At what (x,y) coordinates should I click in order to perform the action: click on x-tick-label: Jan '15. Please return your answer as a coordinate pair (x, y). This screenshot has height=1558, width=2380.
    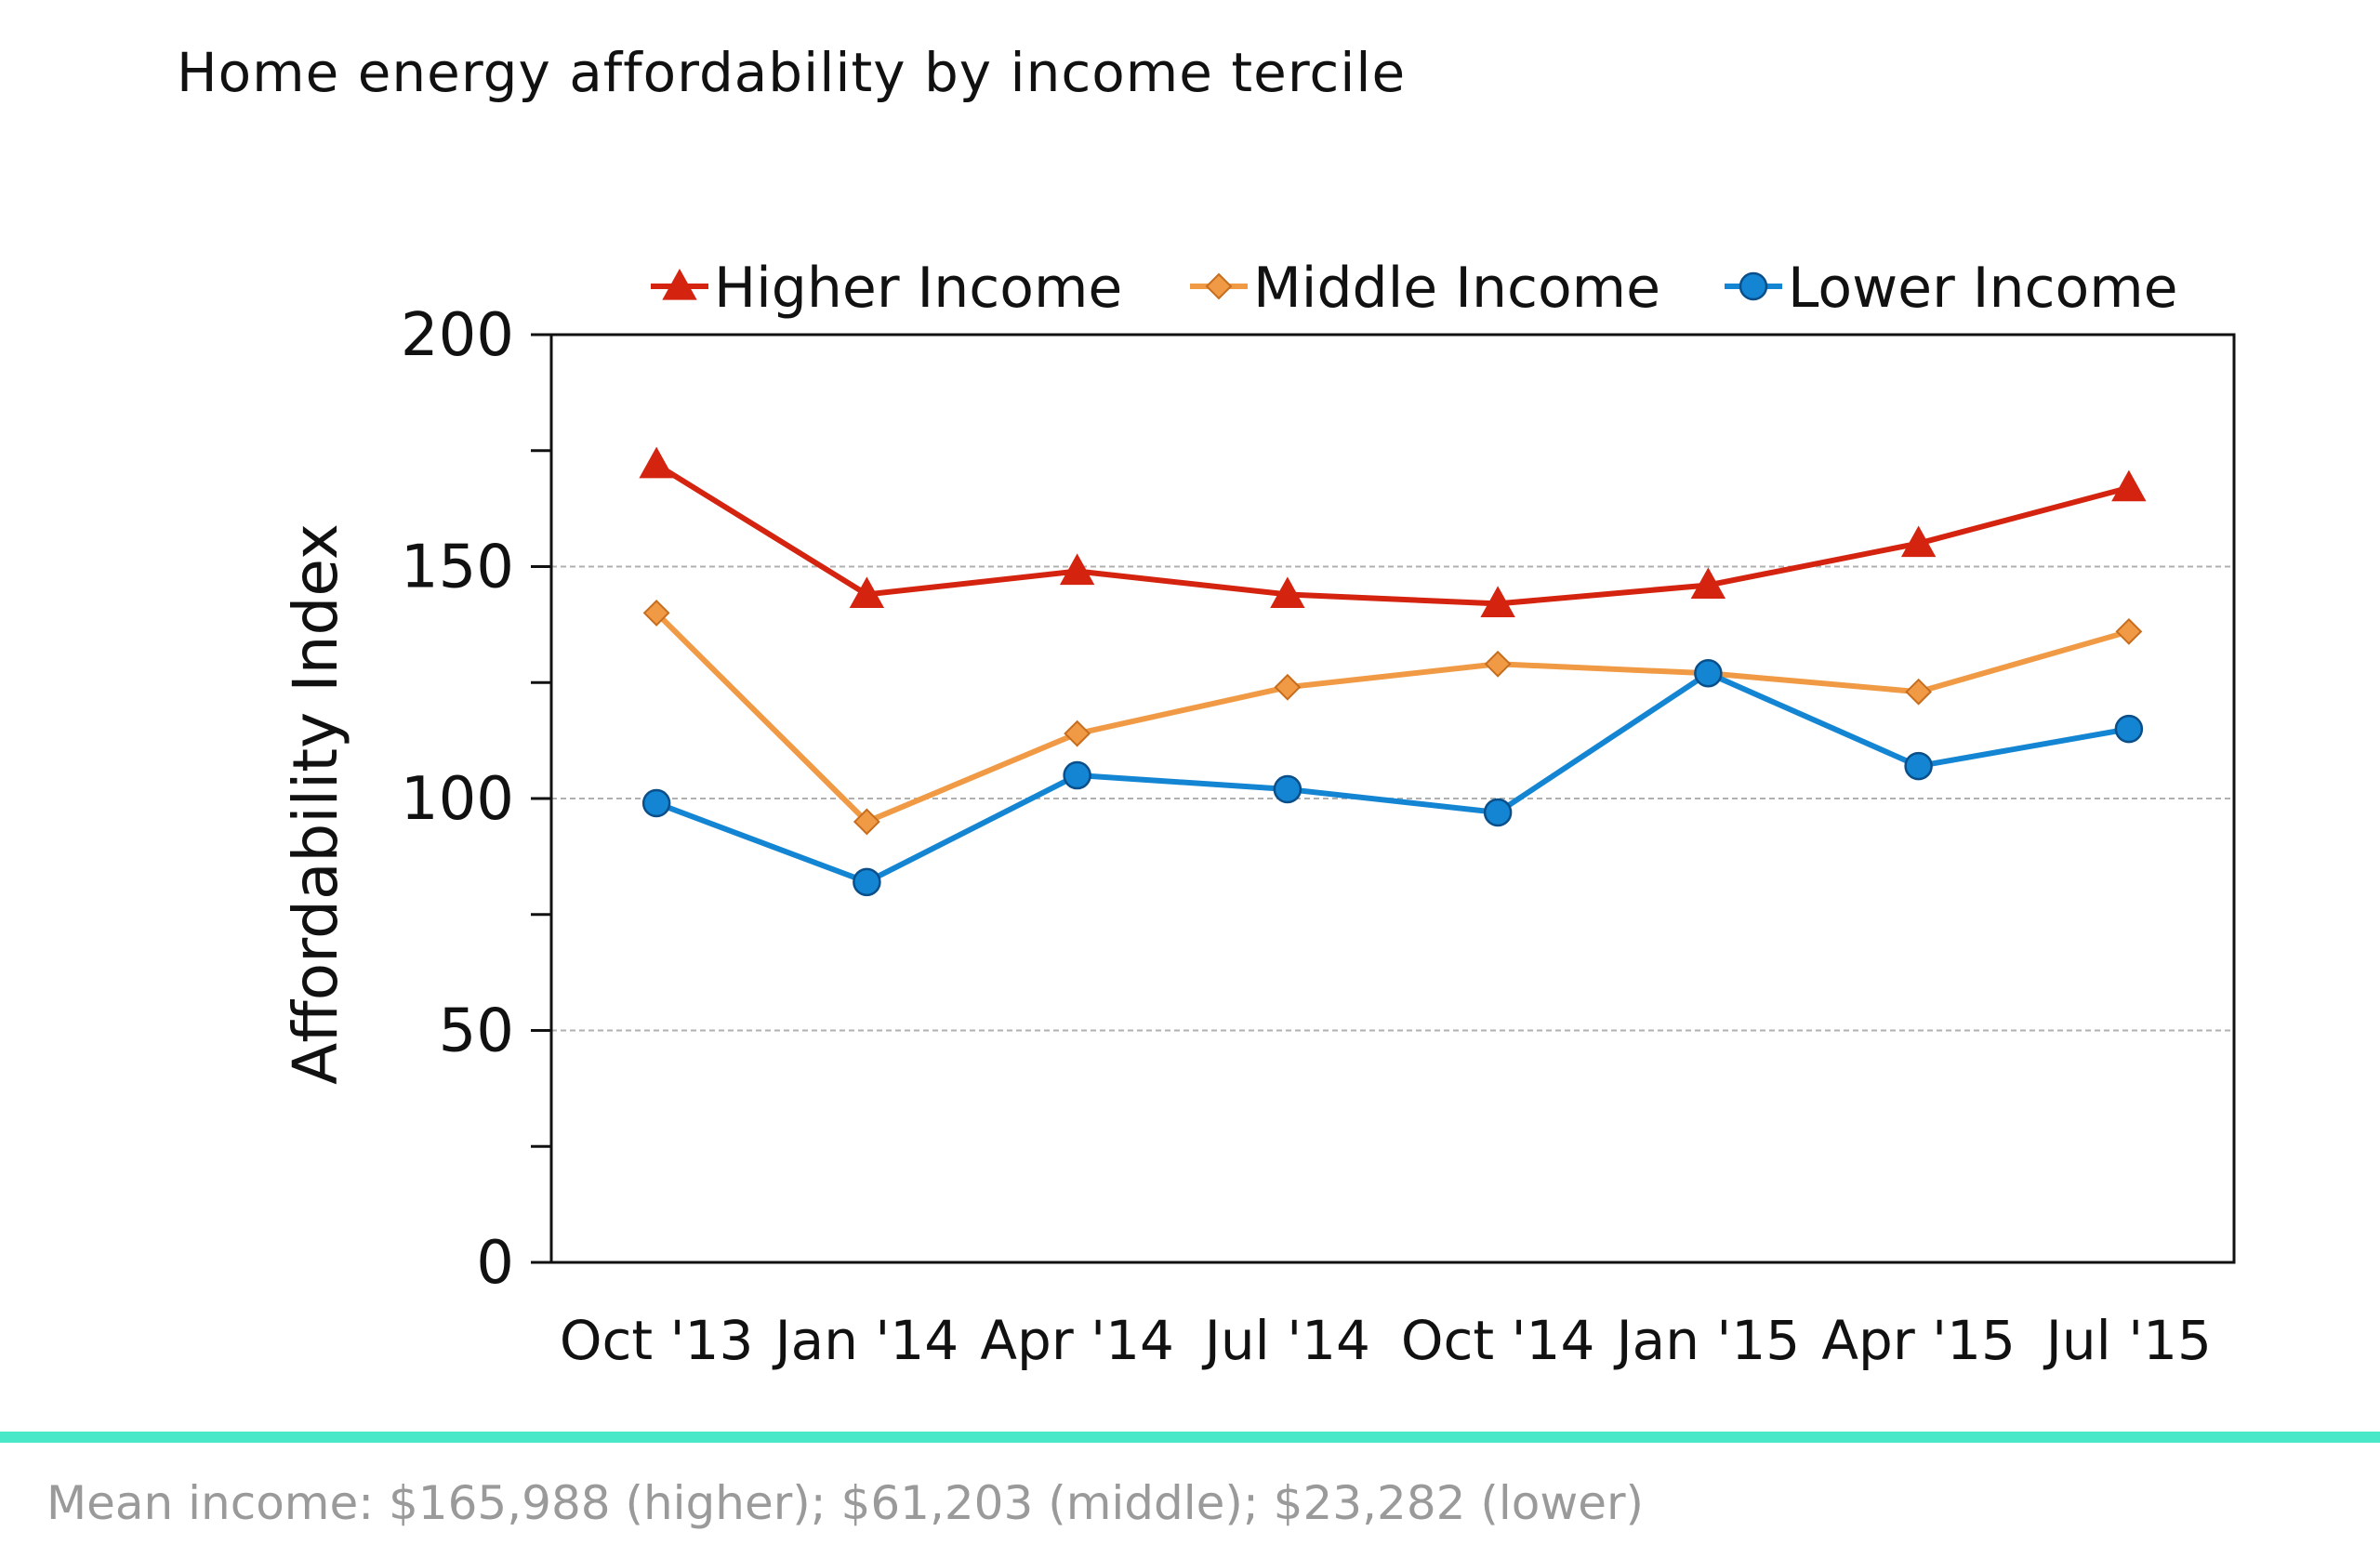
    Looking at the image, I should click on (1707, 1340).